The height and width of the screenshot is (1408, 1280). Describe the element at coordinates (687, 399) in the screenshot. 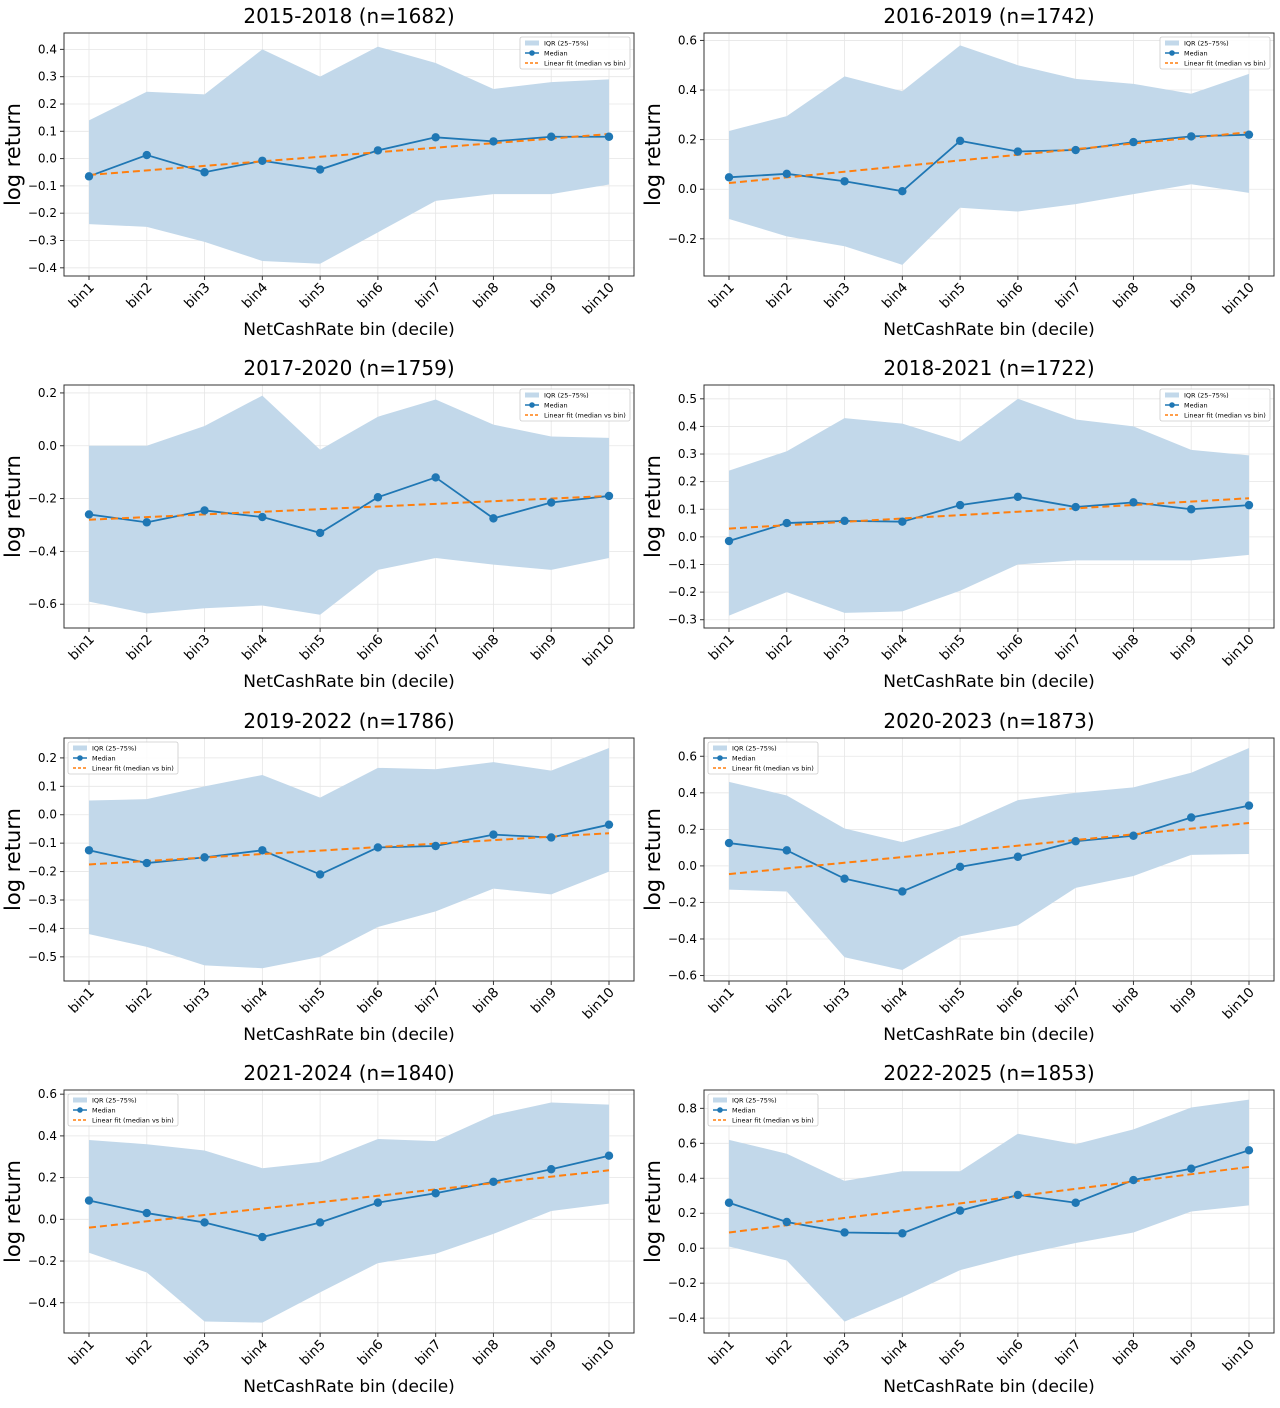

I see `y-tick-label: 0.5` at that location.